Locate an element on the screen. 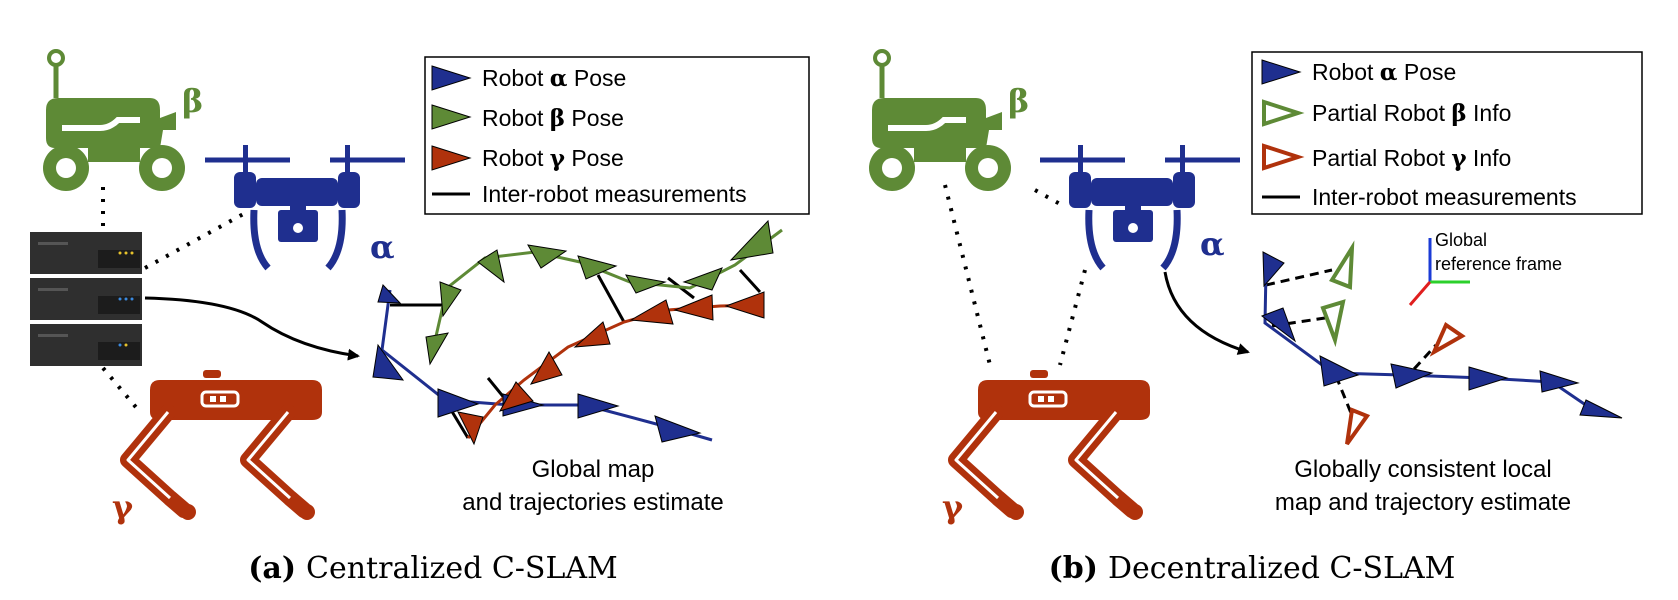 This screenshot has height=600, width=1678. legend-b-gamma-label: Partial Robot γ Info is located at coordinates (1411, 158).